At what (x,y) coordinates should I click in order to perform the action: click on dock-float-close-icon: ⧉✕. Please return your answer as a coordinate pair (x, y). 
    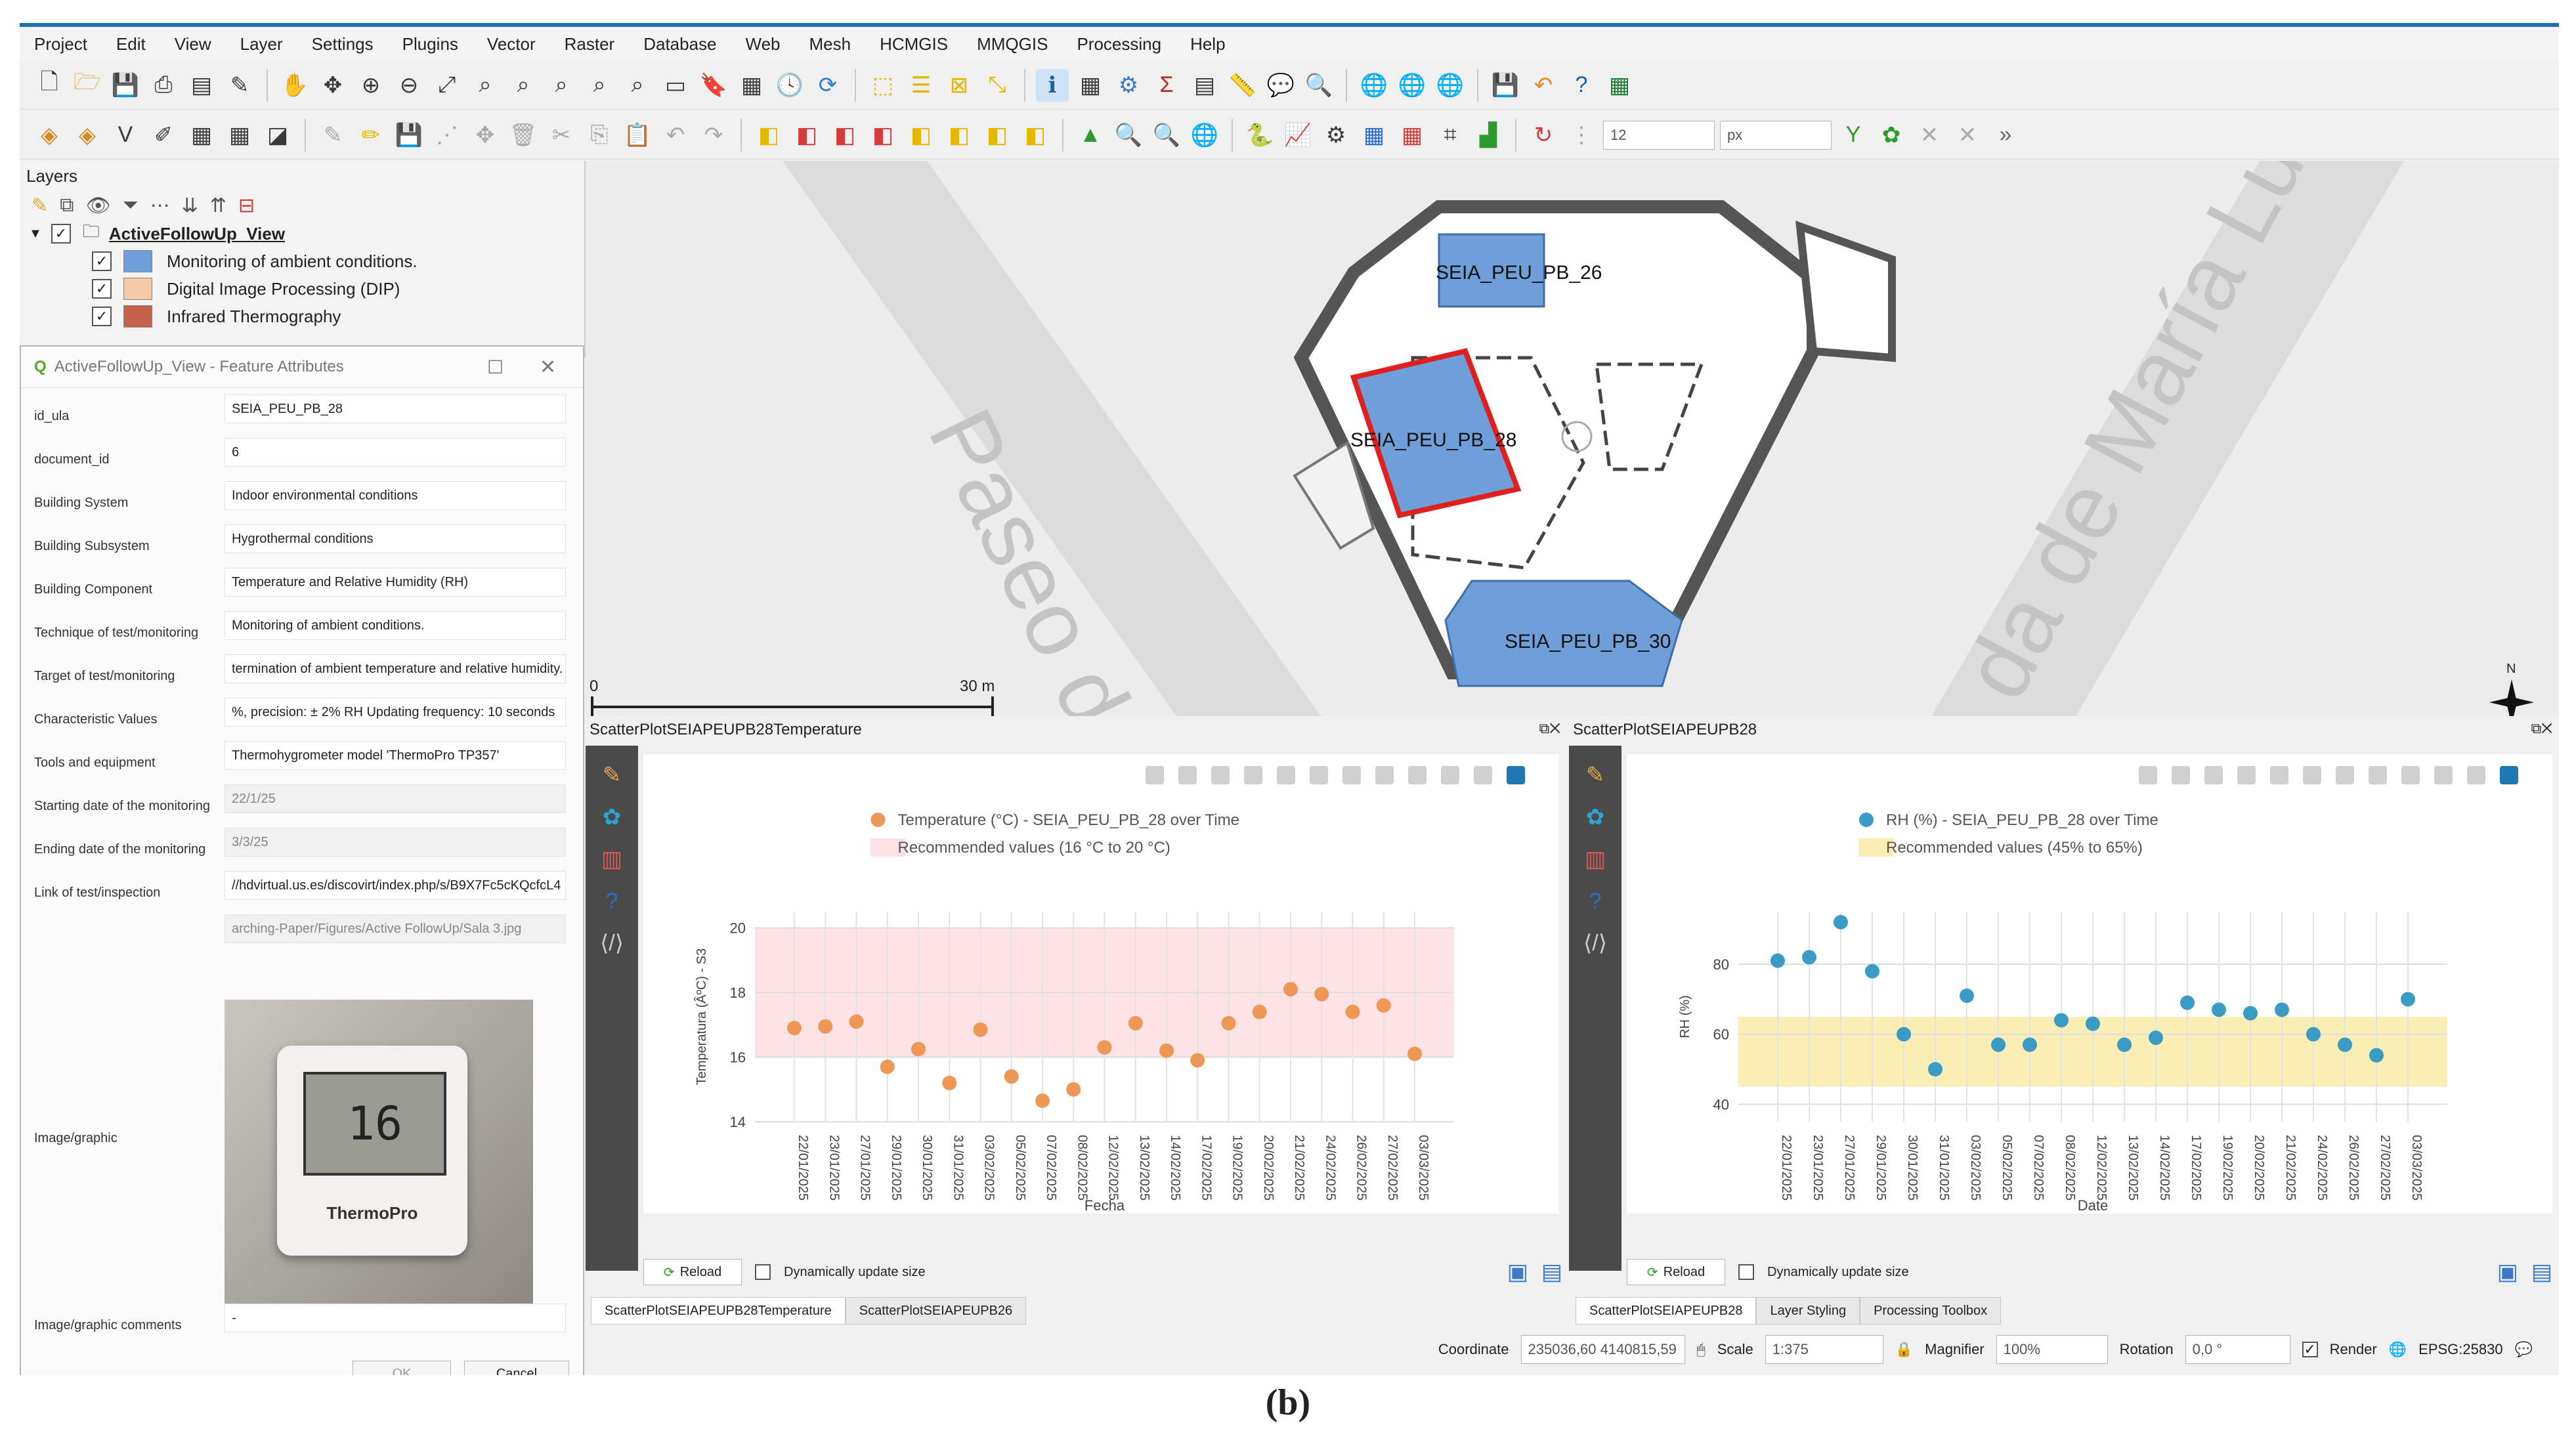
    Looking at the image, I should click on (1549, 728).